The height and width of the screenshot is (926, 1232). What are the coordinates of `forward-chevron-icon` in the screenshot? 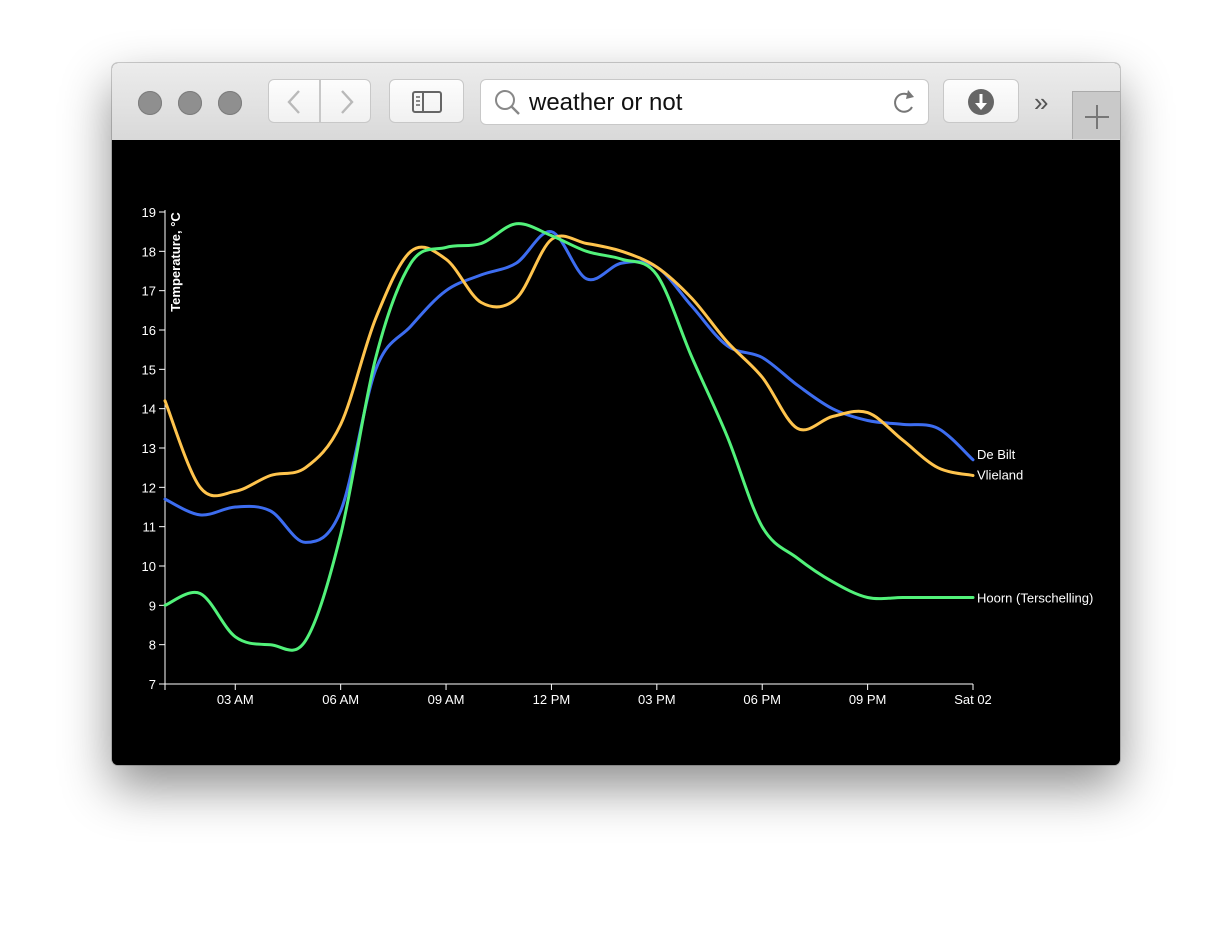 It's located at (347, 102).